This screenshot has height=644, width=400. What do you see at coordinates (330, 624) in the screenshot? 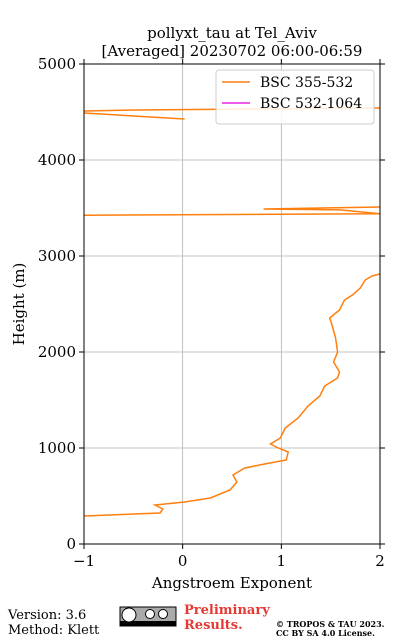
I see `copyright: © TROPOS & TAU 2023.` at bounding box center [330, 624].